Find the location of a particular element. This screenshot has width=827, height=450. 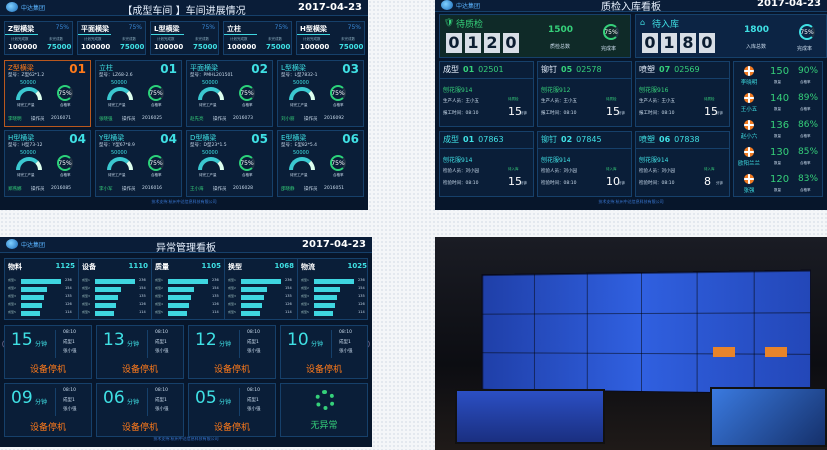

operator-name: 李晓明 is located at coordinates (15, 119).